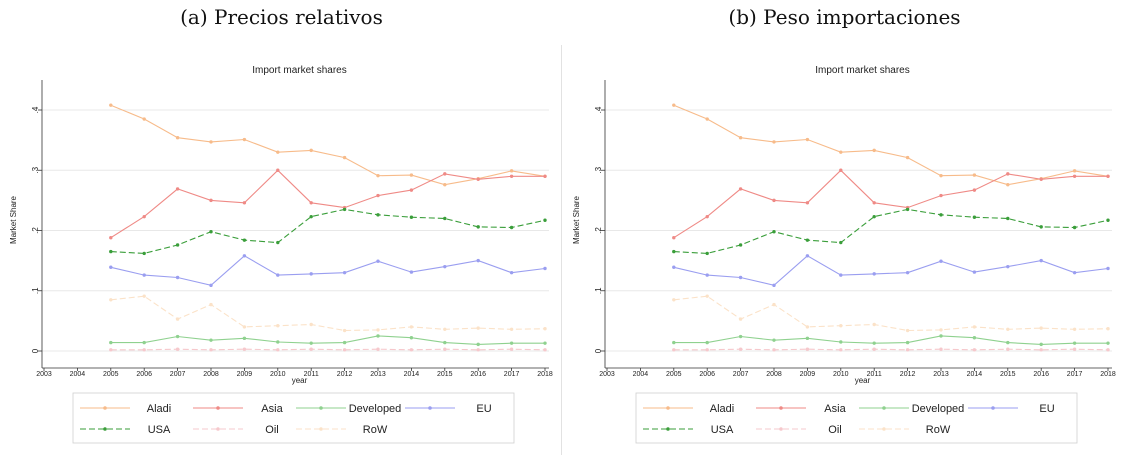 The height and width of the screenshot is (462, 1126). What do you see at coordinates (300, 380) in the screenshot?
I see `x-axis-label: year` at bounding box center [300, 380].